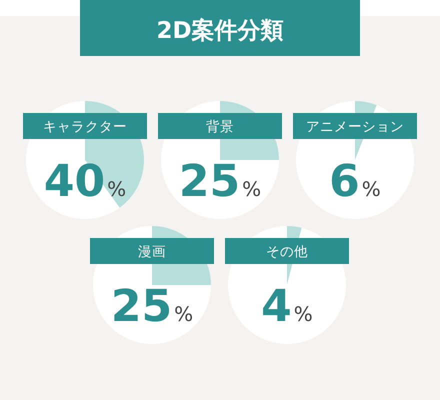  What do you see at coordinates (85, 127) in the screenshot?
I see `text: キャラクター` at bounding box center [85, 127].